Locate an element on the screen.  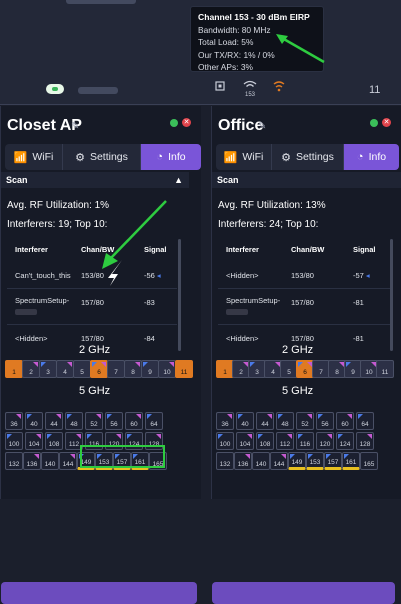
signal-marker-icon: ◂ is located at coordinates (157, 275).